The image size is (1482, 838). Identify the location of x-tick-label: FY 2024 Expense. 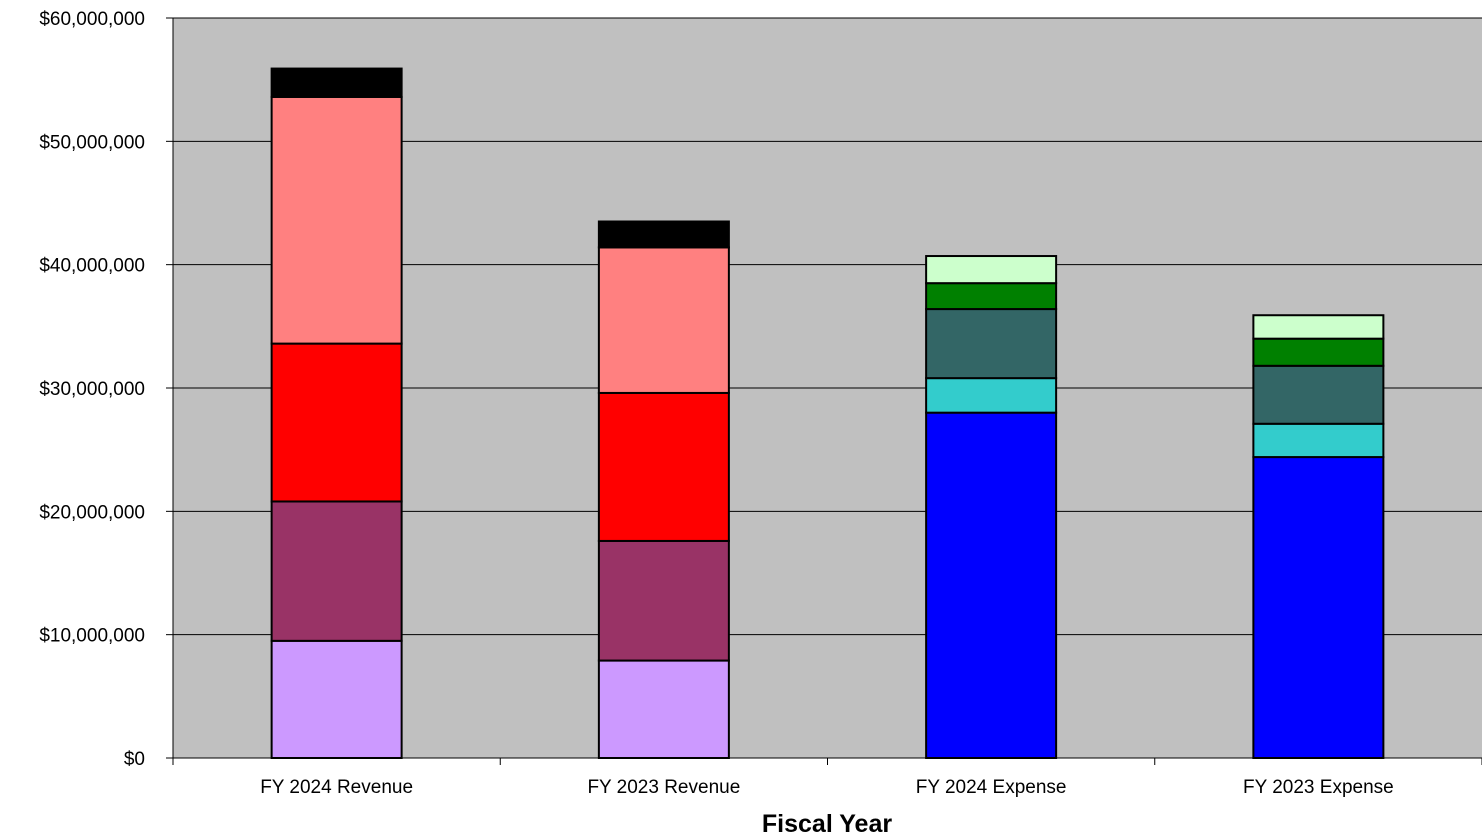
(991, 787).